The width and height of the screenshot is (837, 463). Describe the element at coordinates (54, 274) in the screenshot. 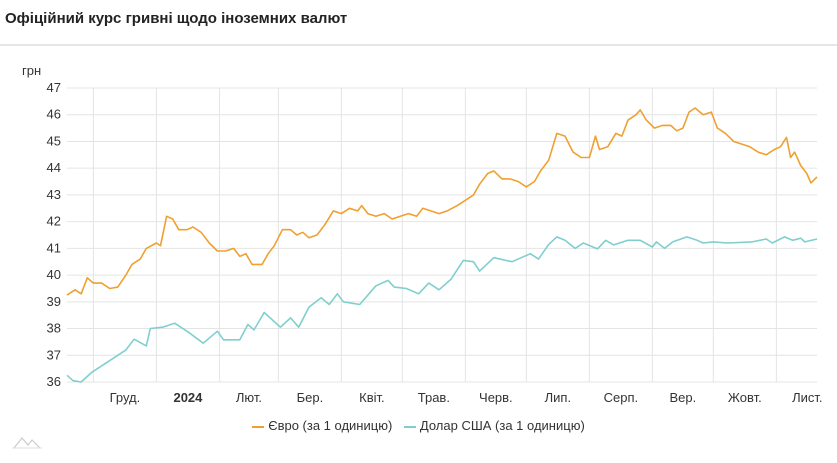

I see `y-tick-label: 40` at that location.